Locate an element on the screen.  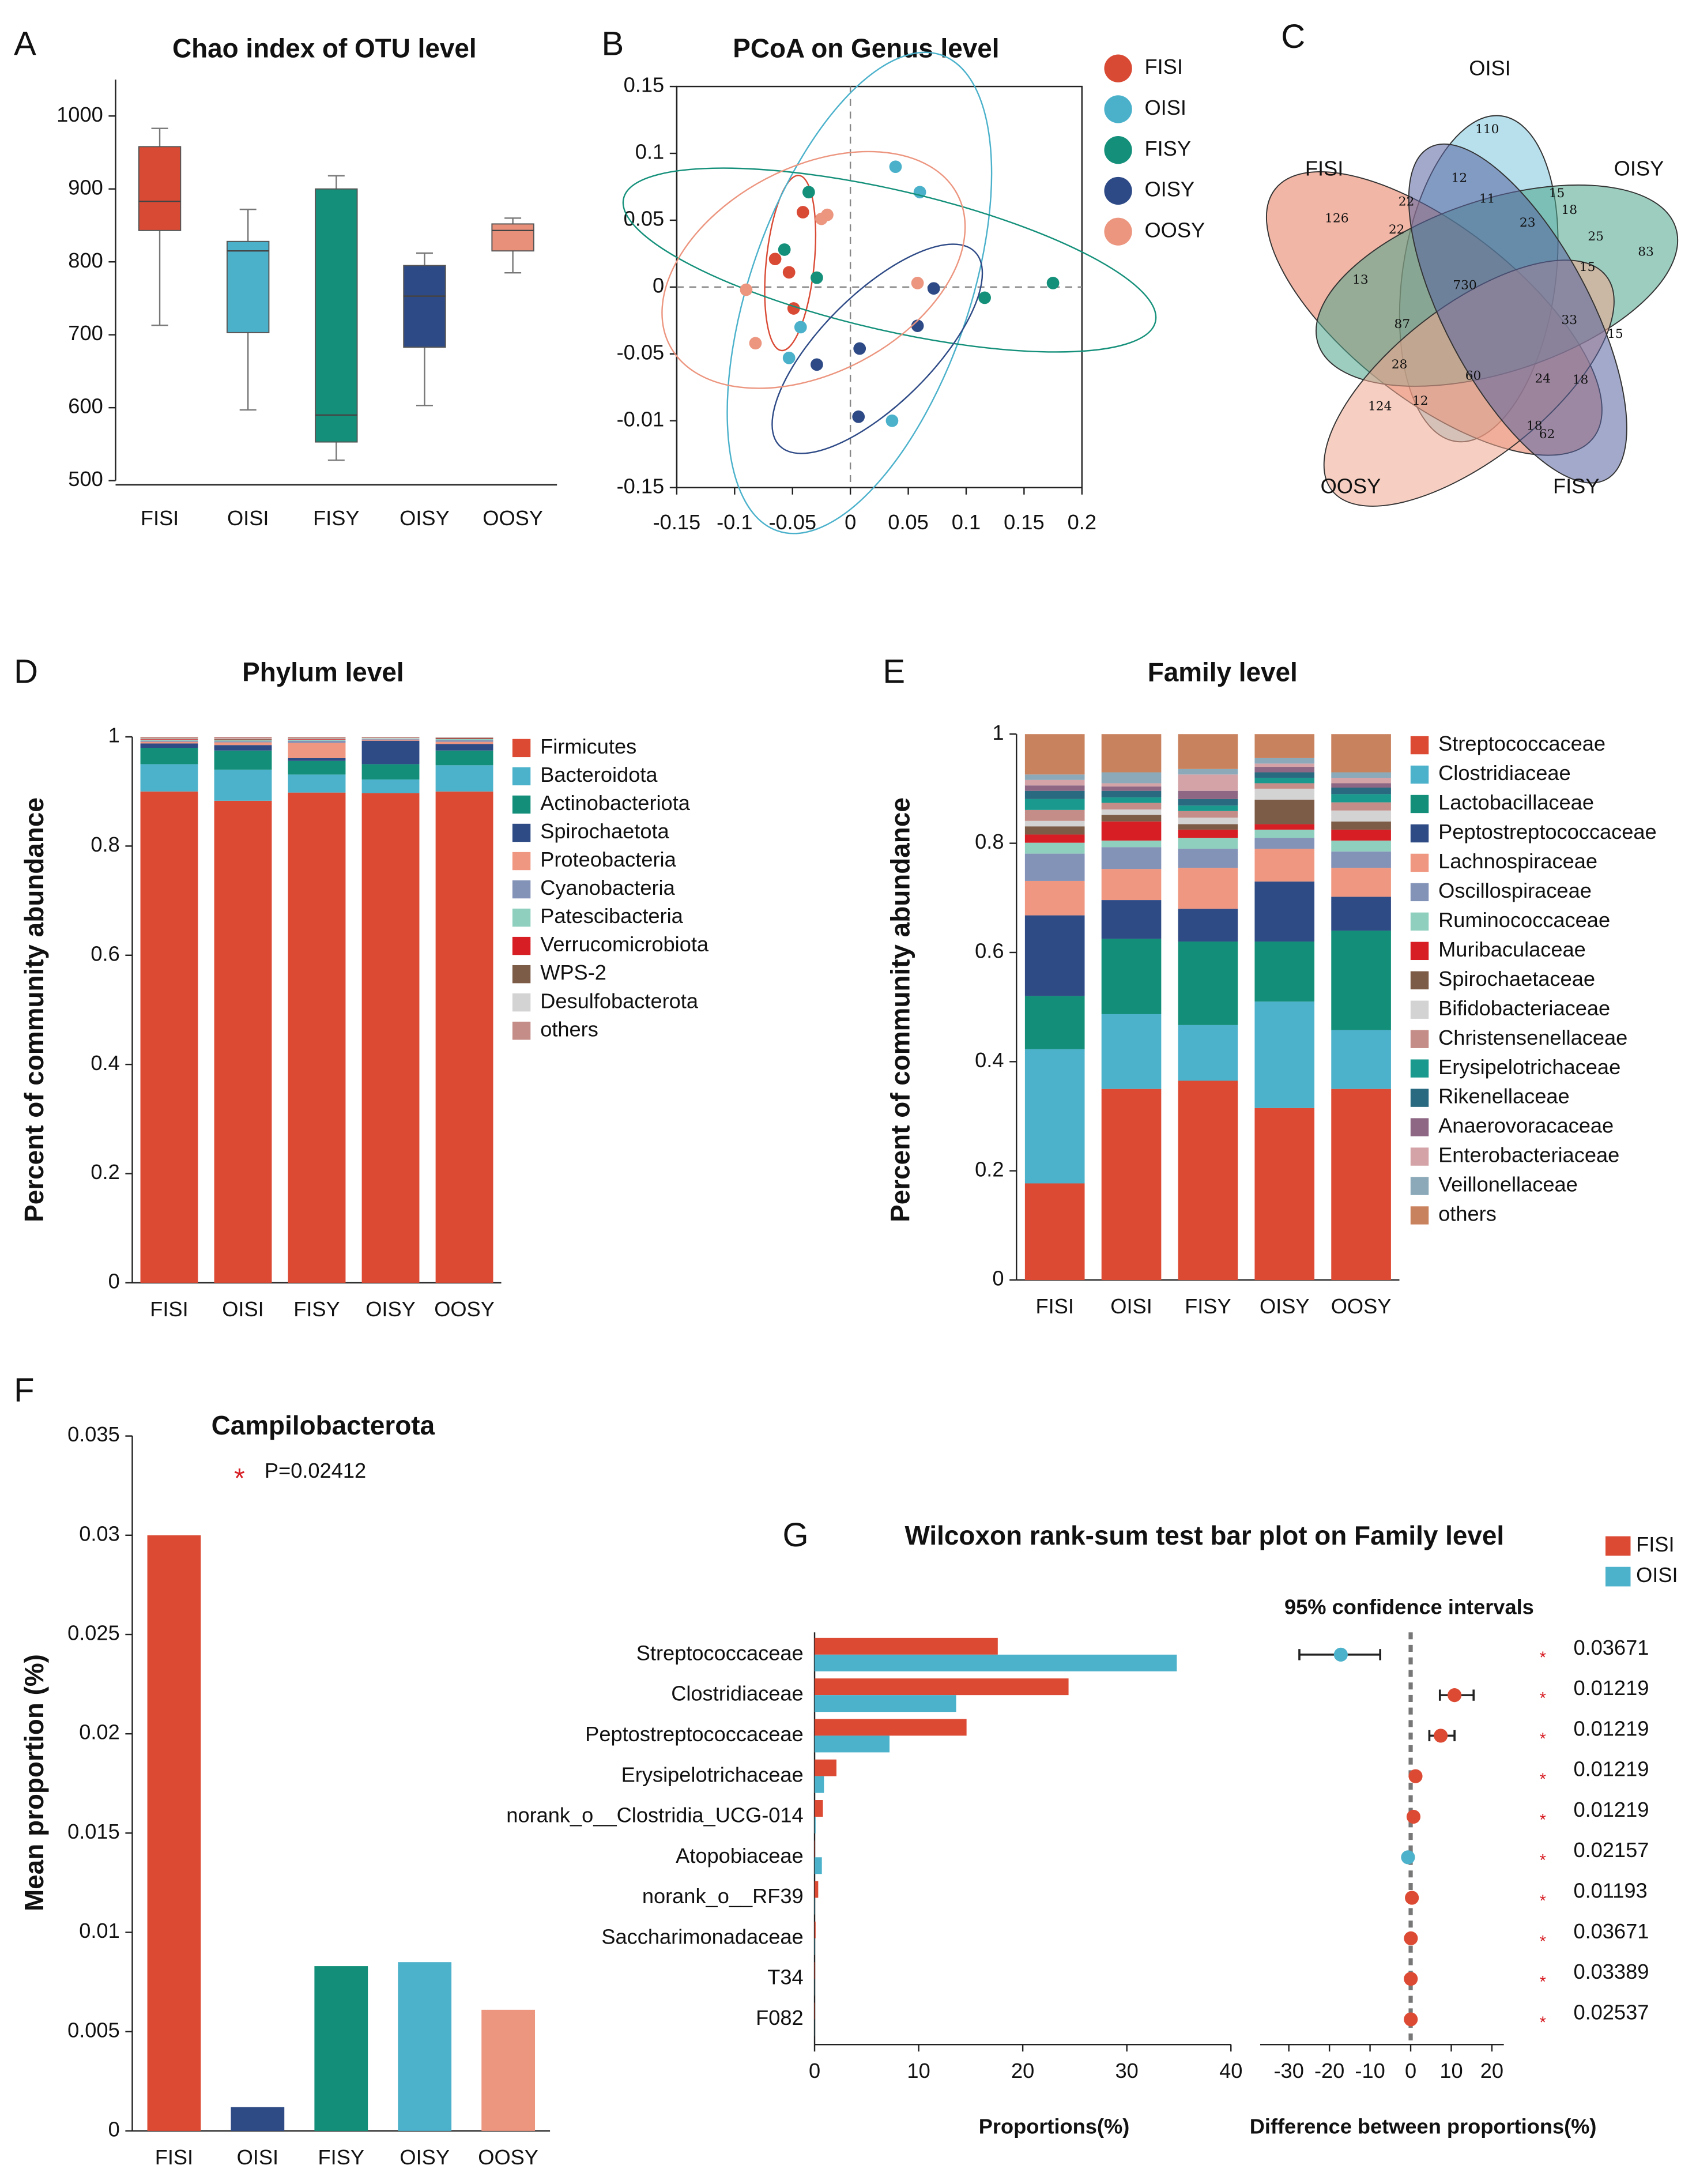
venn-count: 110 is located at coordinates (1487, 129).